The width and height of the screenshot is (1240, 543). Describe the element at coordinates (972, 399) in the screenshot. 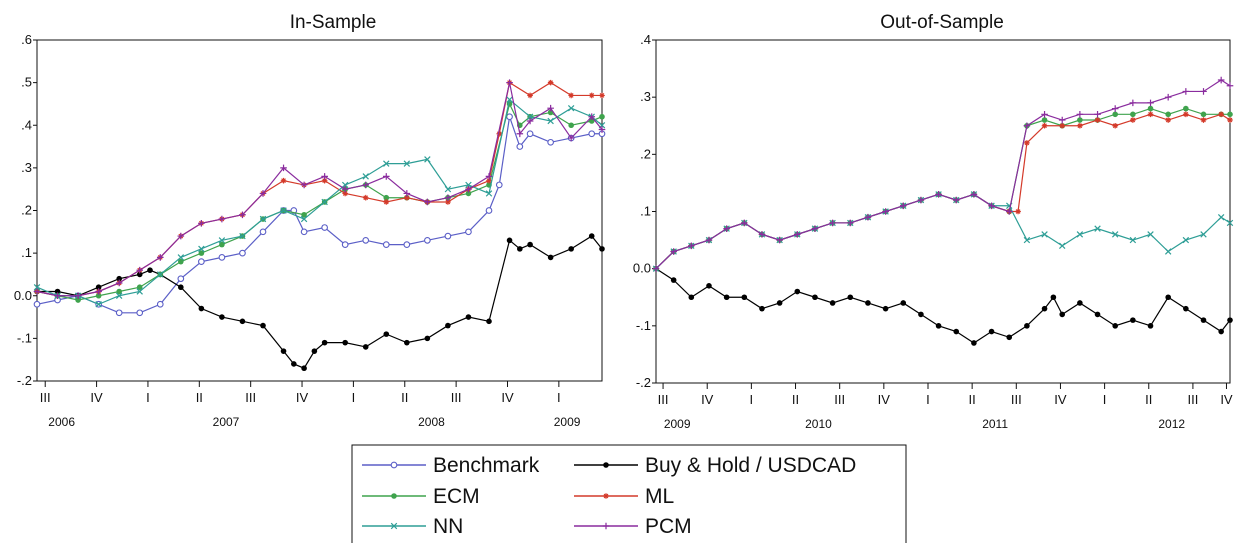

I see `out-of-sample-quarter-tick-label: II` at that location.